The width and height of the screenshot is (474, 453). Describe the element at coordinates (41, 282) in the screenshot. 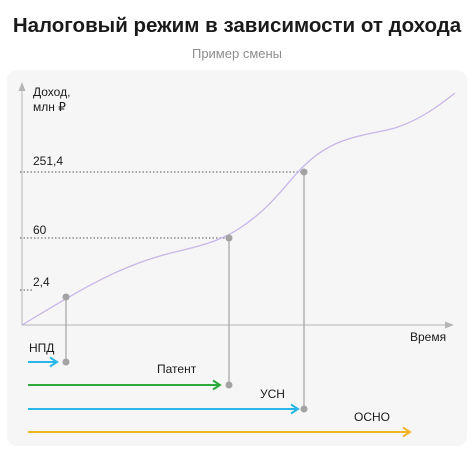

I see `threshold-label-2-4: 2,4` at that location.